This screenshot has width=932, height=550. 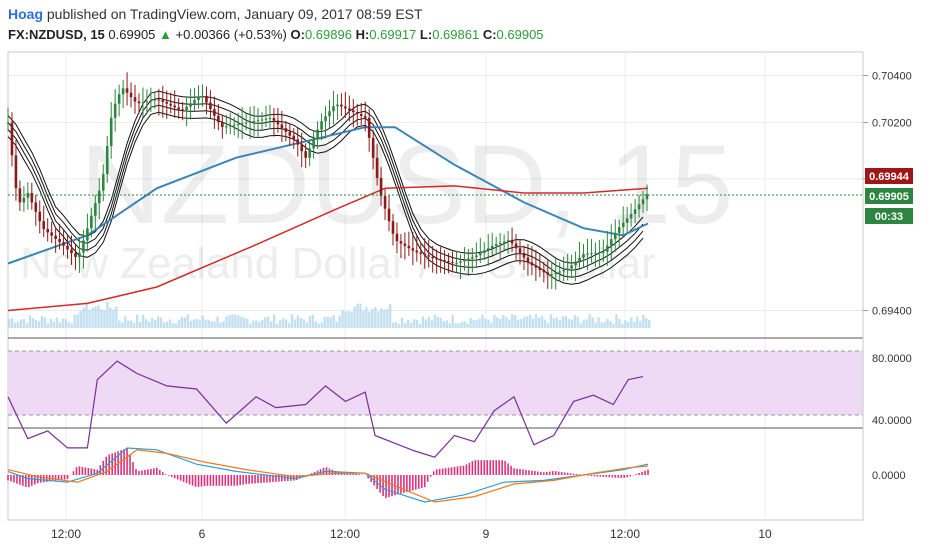 I want to click on author-link: Hoag, so click(x=25, y=14).